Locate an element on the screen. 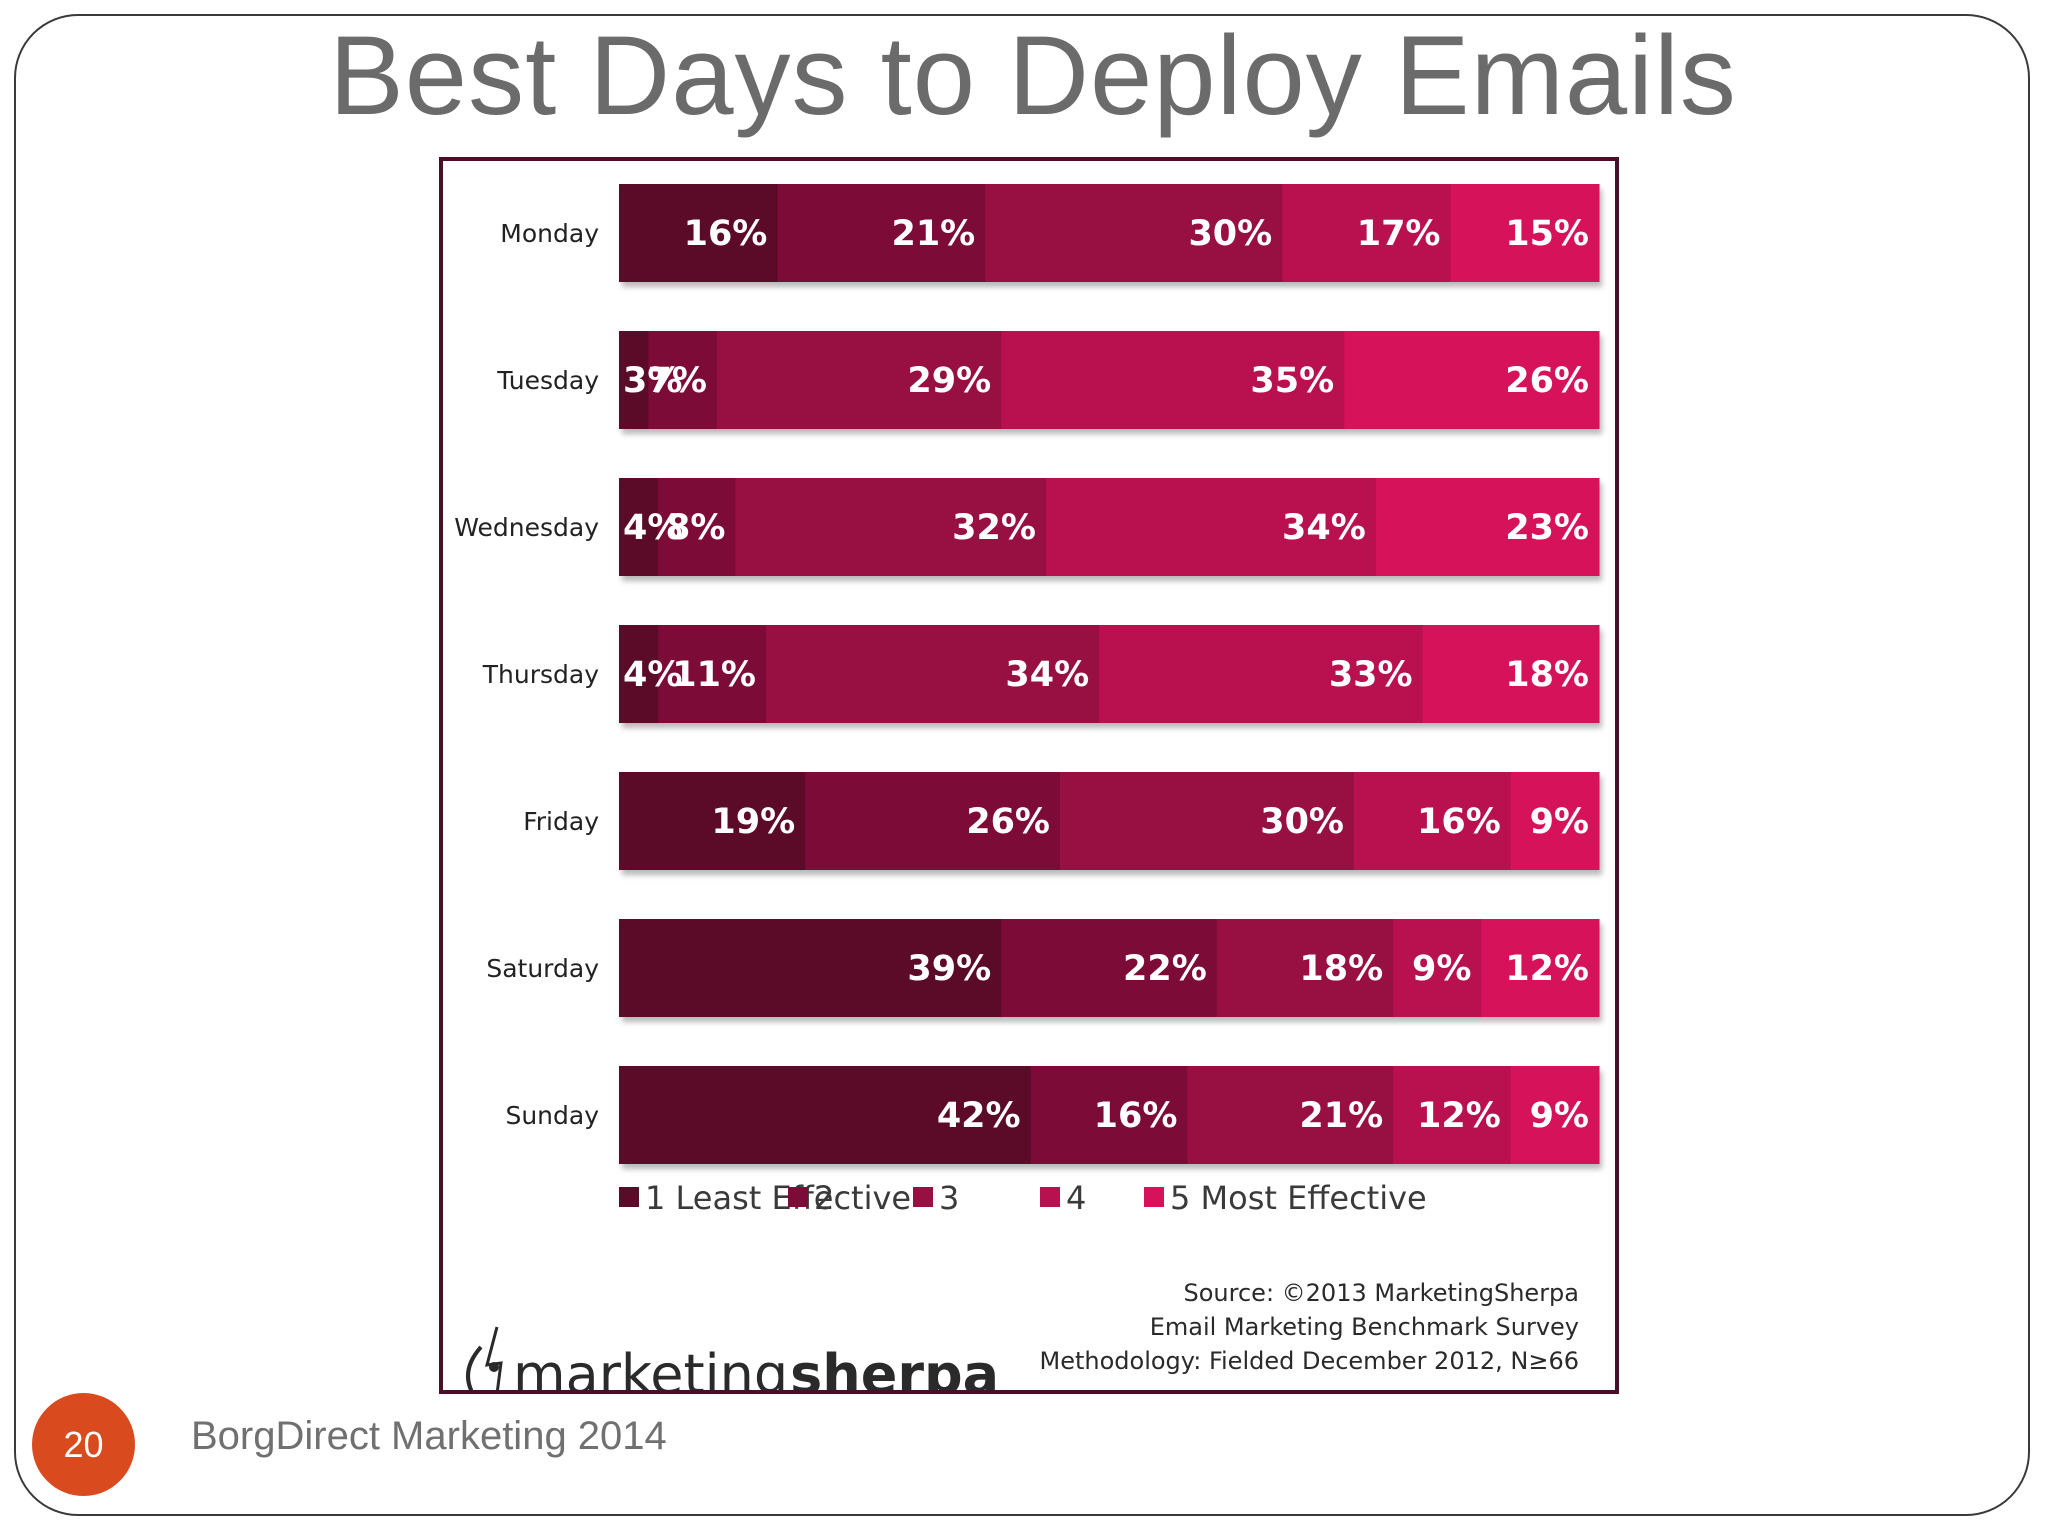 The height and width of the screenshot is (1536, 2048). legend-label: 1 Least Effective is located at coordinates (778, 1198).